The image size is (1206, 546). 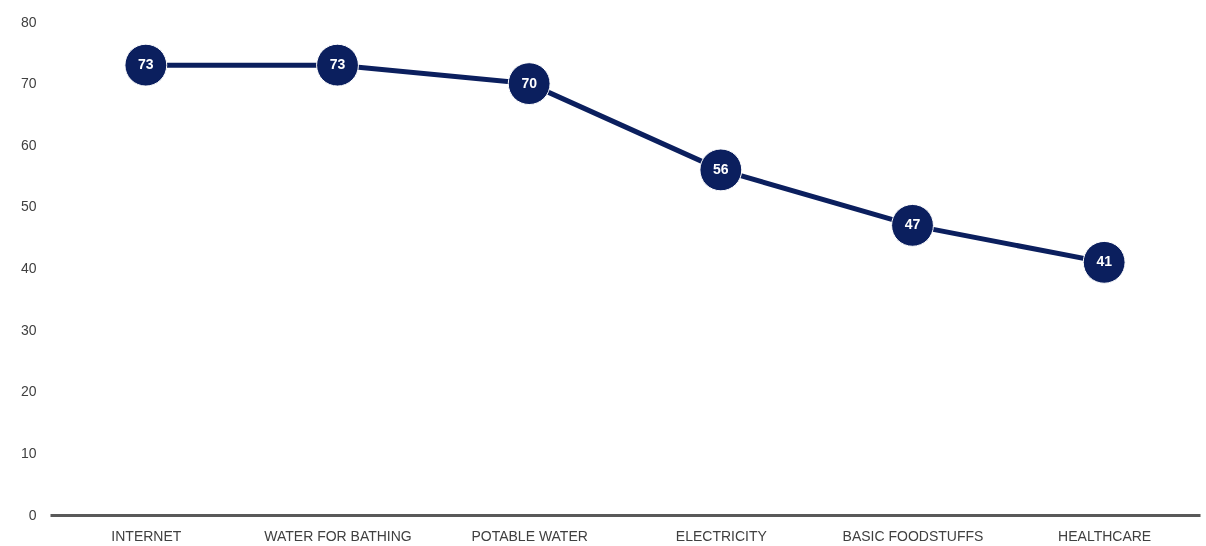 I want to click on data-label: 47, so click(x=912, y=224).